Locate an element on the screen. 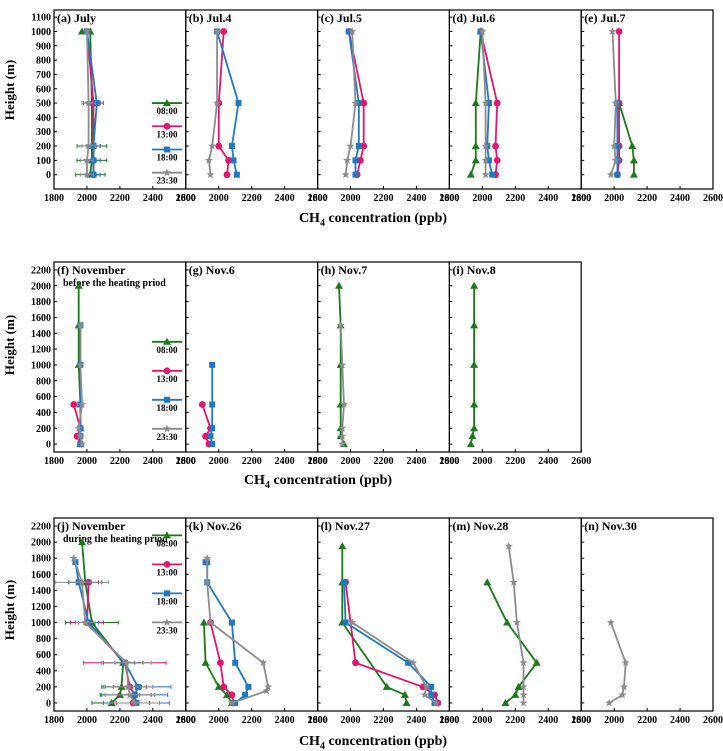  legend: 08:00 13:00 18:00 23:30 is located at coordinates (167, 142).